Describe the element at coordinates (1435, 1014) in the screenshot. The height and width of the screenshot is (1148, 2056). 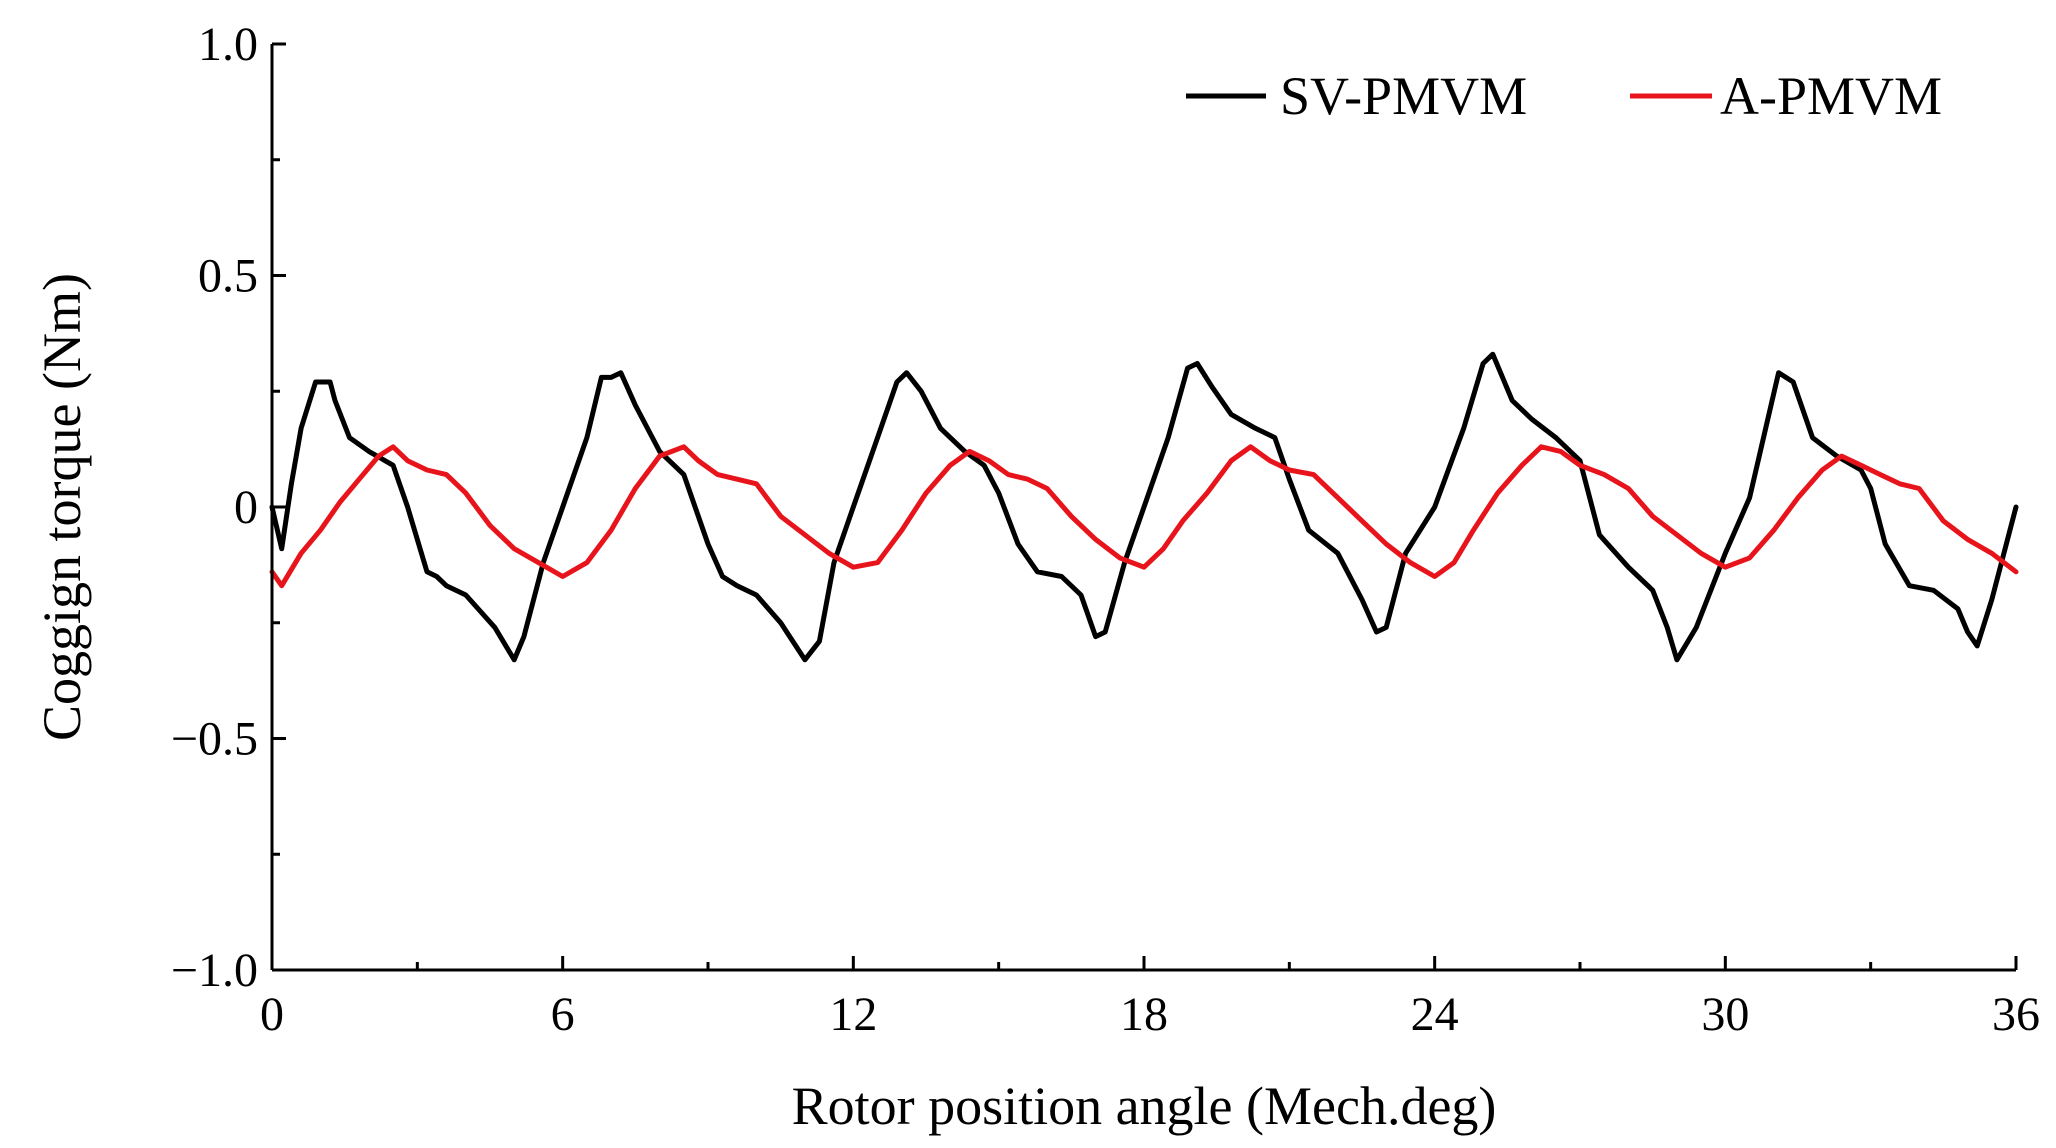
I see `x-tick-label: 24` at that location.